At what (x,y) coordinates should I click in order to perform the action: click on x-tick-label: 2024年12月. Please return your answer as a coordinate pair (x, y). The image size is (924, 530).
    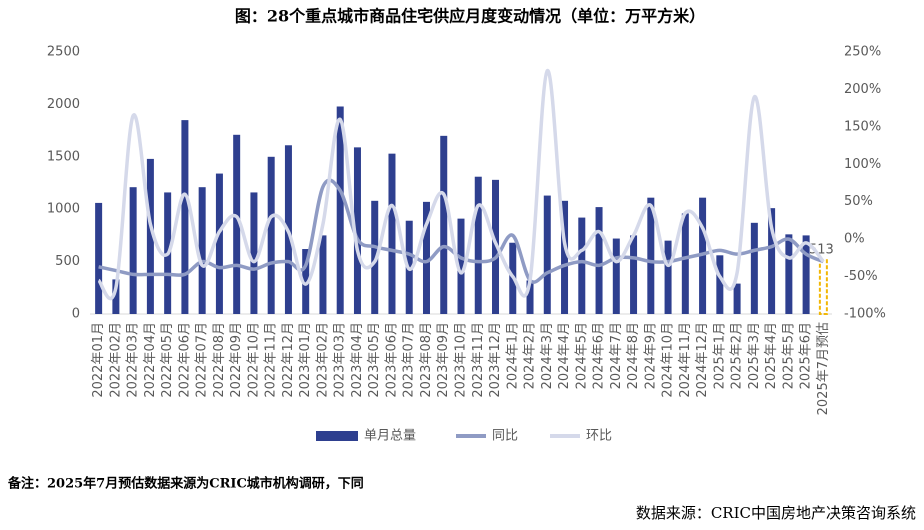
    Looking at the image, I should click on (702, 360).